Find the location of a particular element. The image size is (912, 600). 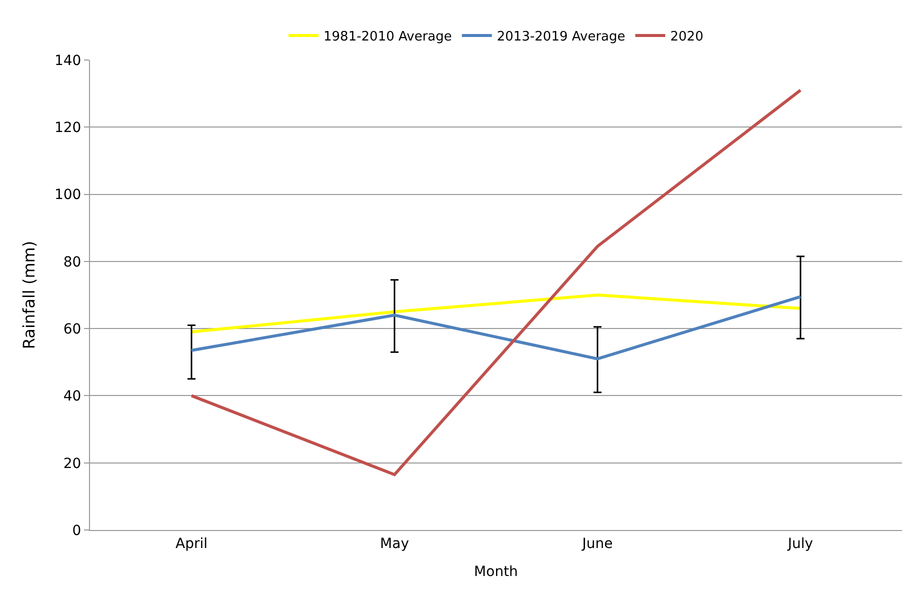

legend-label: 2020 is located at coordinates (687, 37).